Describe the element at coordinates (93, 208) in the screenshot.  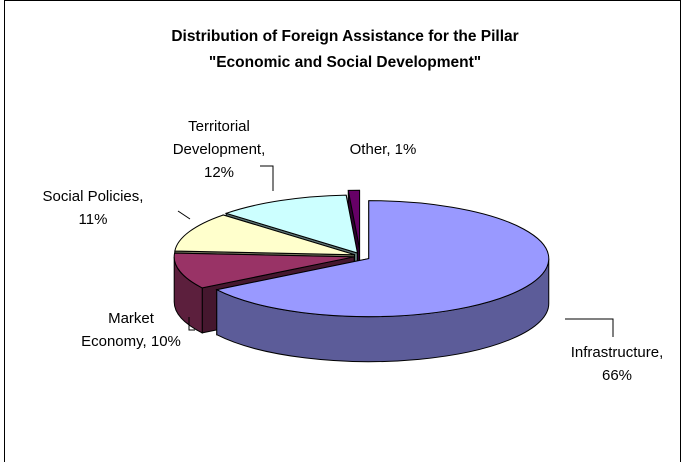
I see `data-label-social-policies: Social Policies, 11%` at that location.